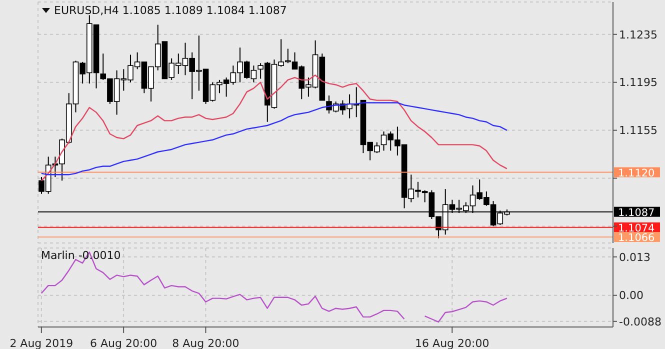  Describe the element at coordinates (124, 343) in the screenshot. I see `x-tick-label: 6 Aug 20:00` at that location.